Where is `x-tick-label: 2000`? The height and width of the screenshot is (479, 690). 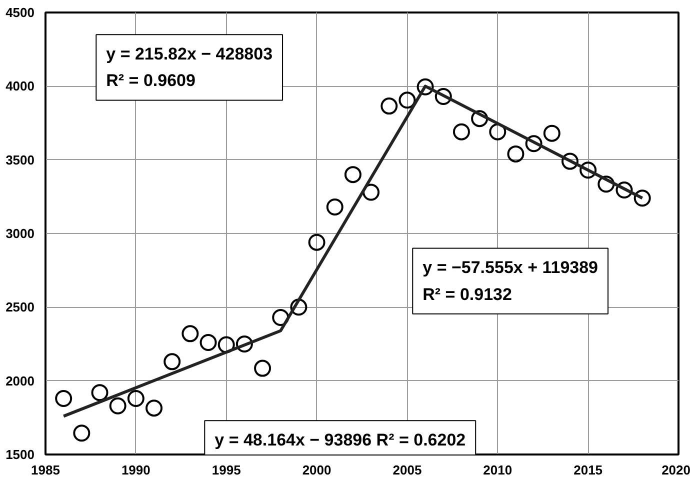
x-tick-label: 2000 is located at coordinates (317, 470).